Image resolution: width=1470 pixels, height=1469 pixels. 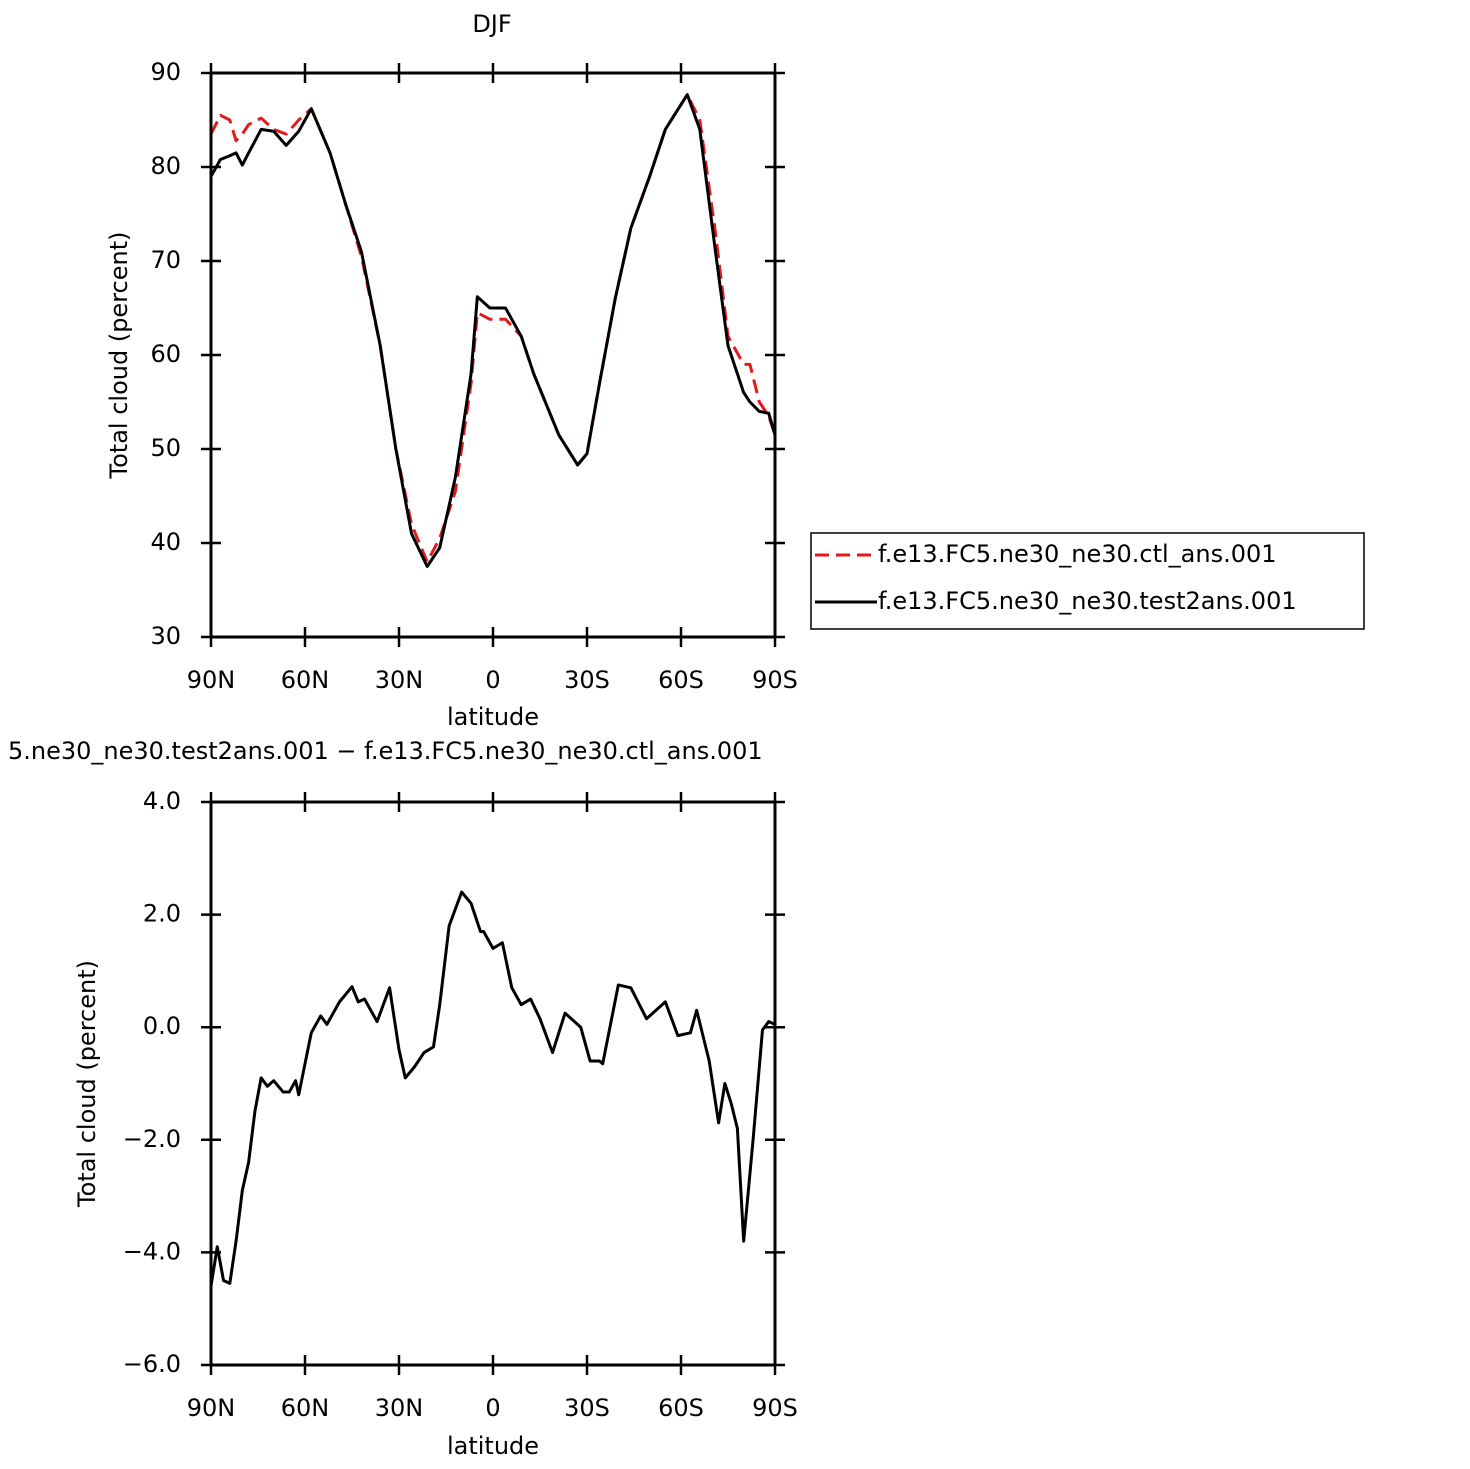 I want to click on y-tick-label: 70, so click(x=165, y=260).